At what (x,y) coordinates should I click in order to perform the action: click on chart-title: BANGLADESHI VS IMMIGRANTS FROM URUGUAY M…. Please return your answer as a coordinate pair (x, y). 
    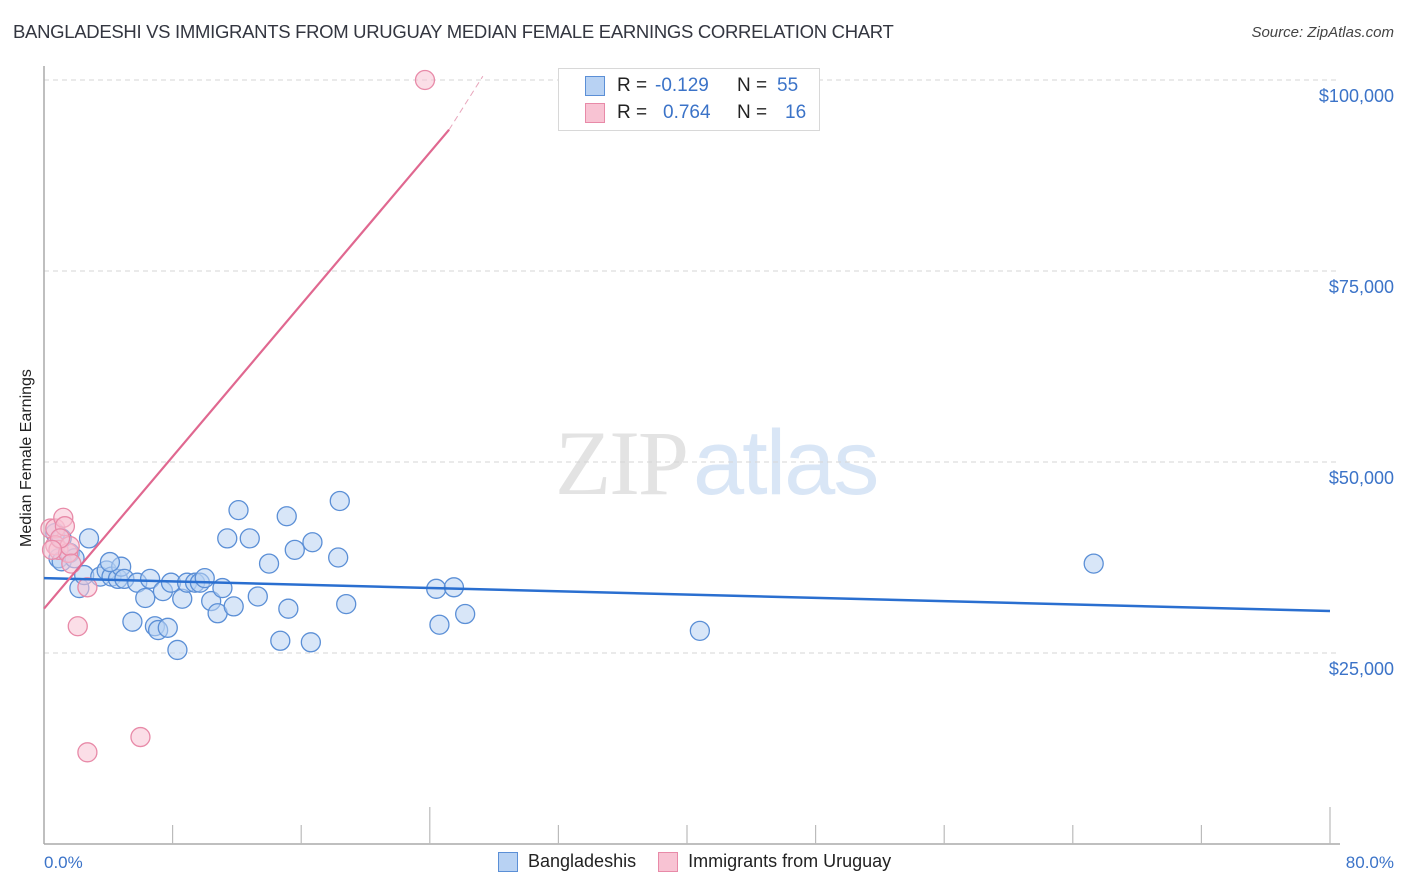
    Looking at the image, I should click on (453, 31).